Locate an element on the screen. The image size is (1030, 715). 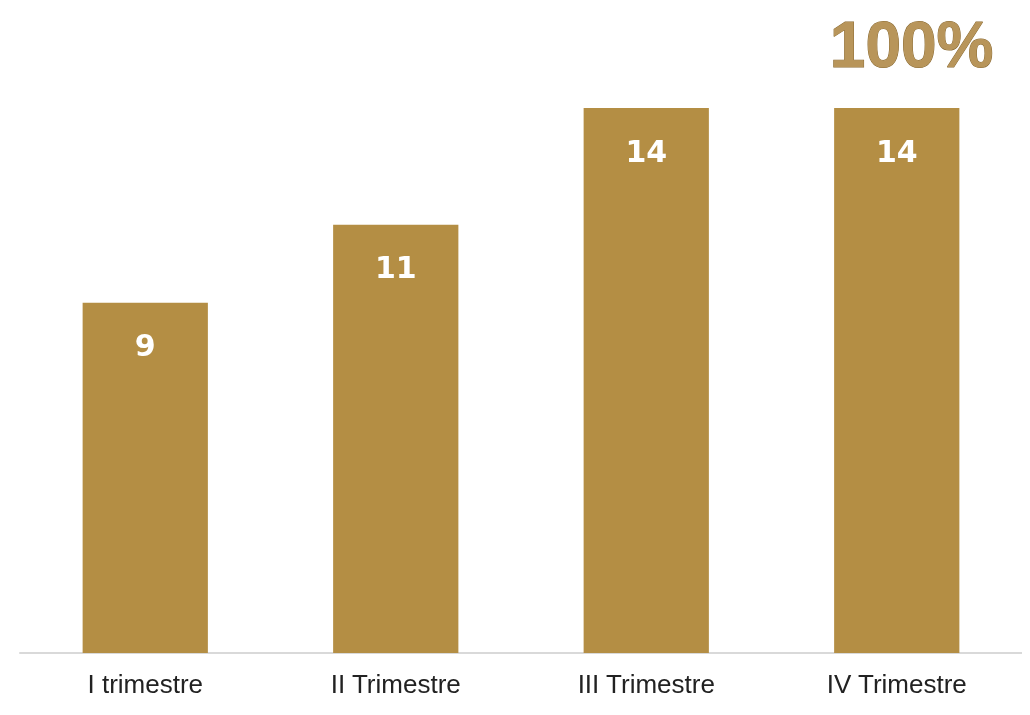
x-tick-label: III Trimestre is located at coordinates (646, 684).